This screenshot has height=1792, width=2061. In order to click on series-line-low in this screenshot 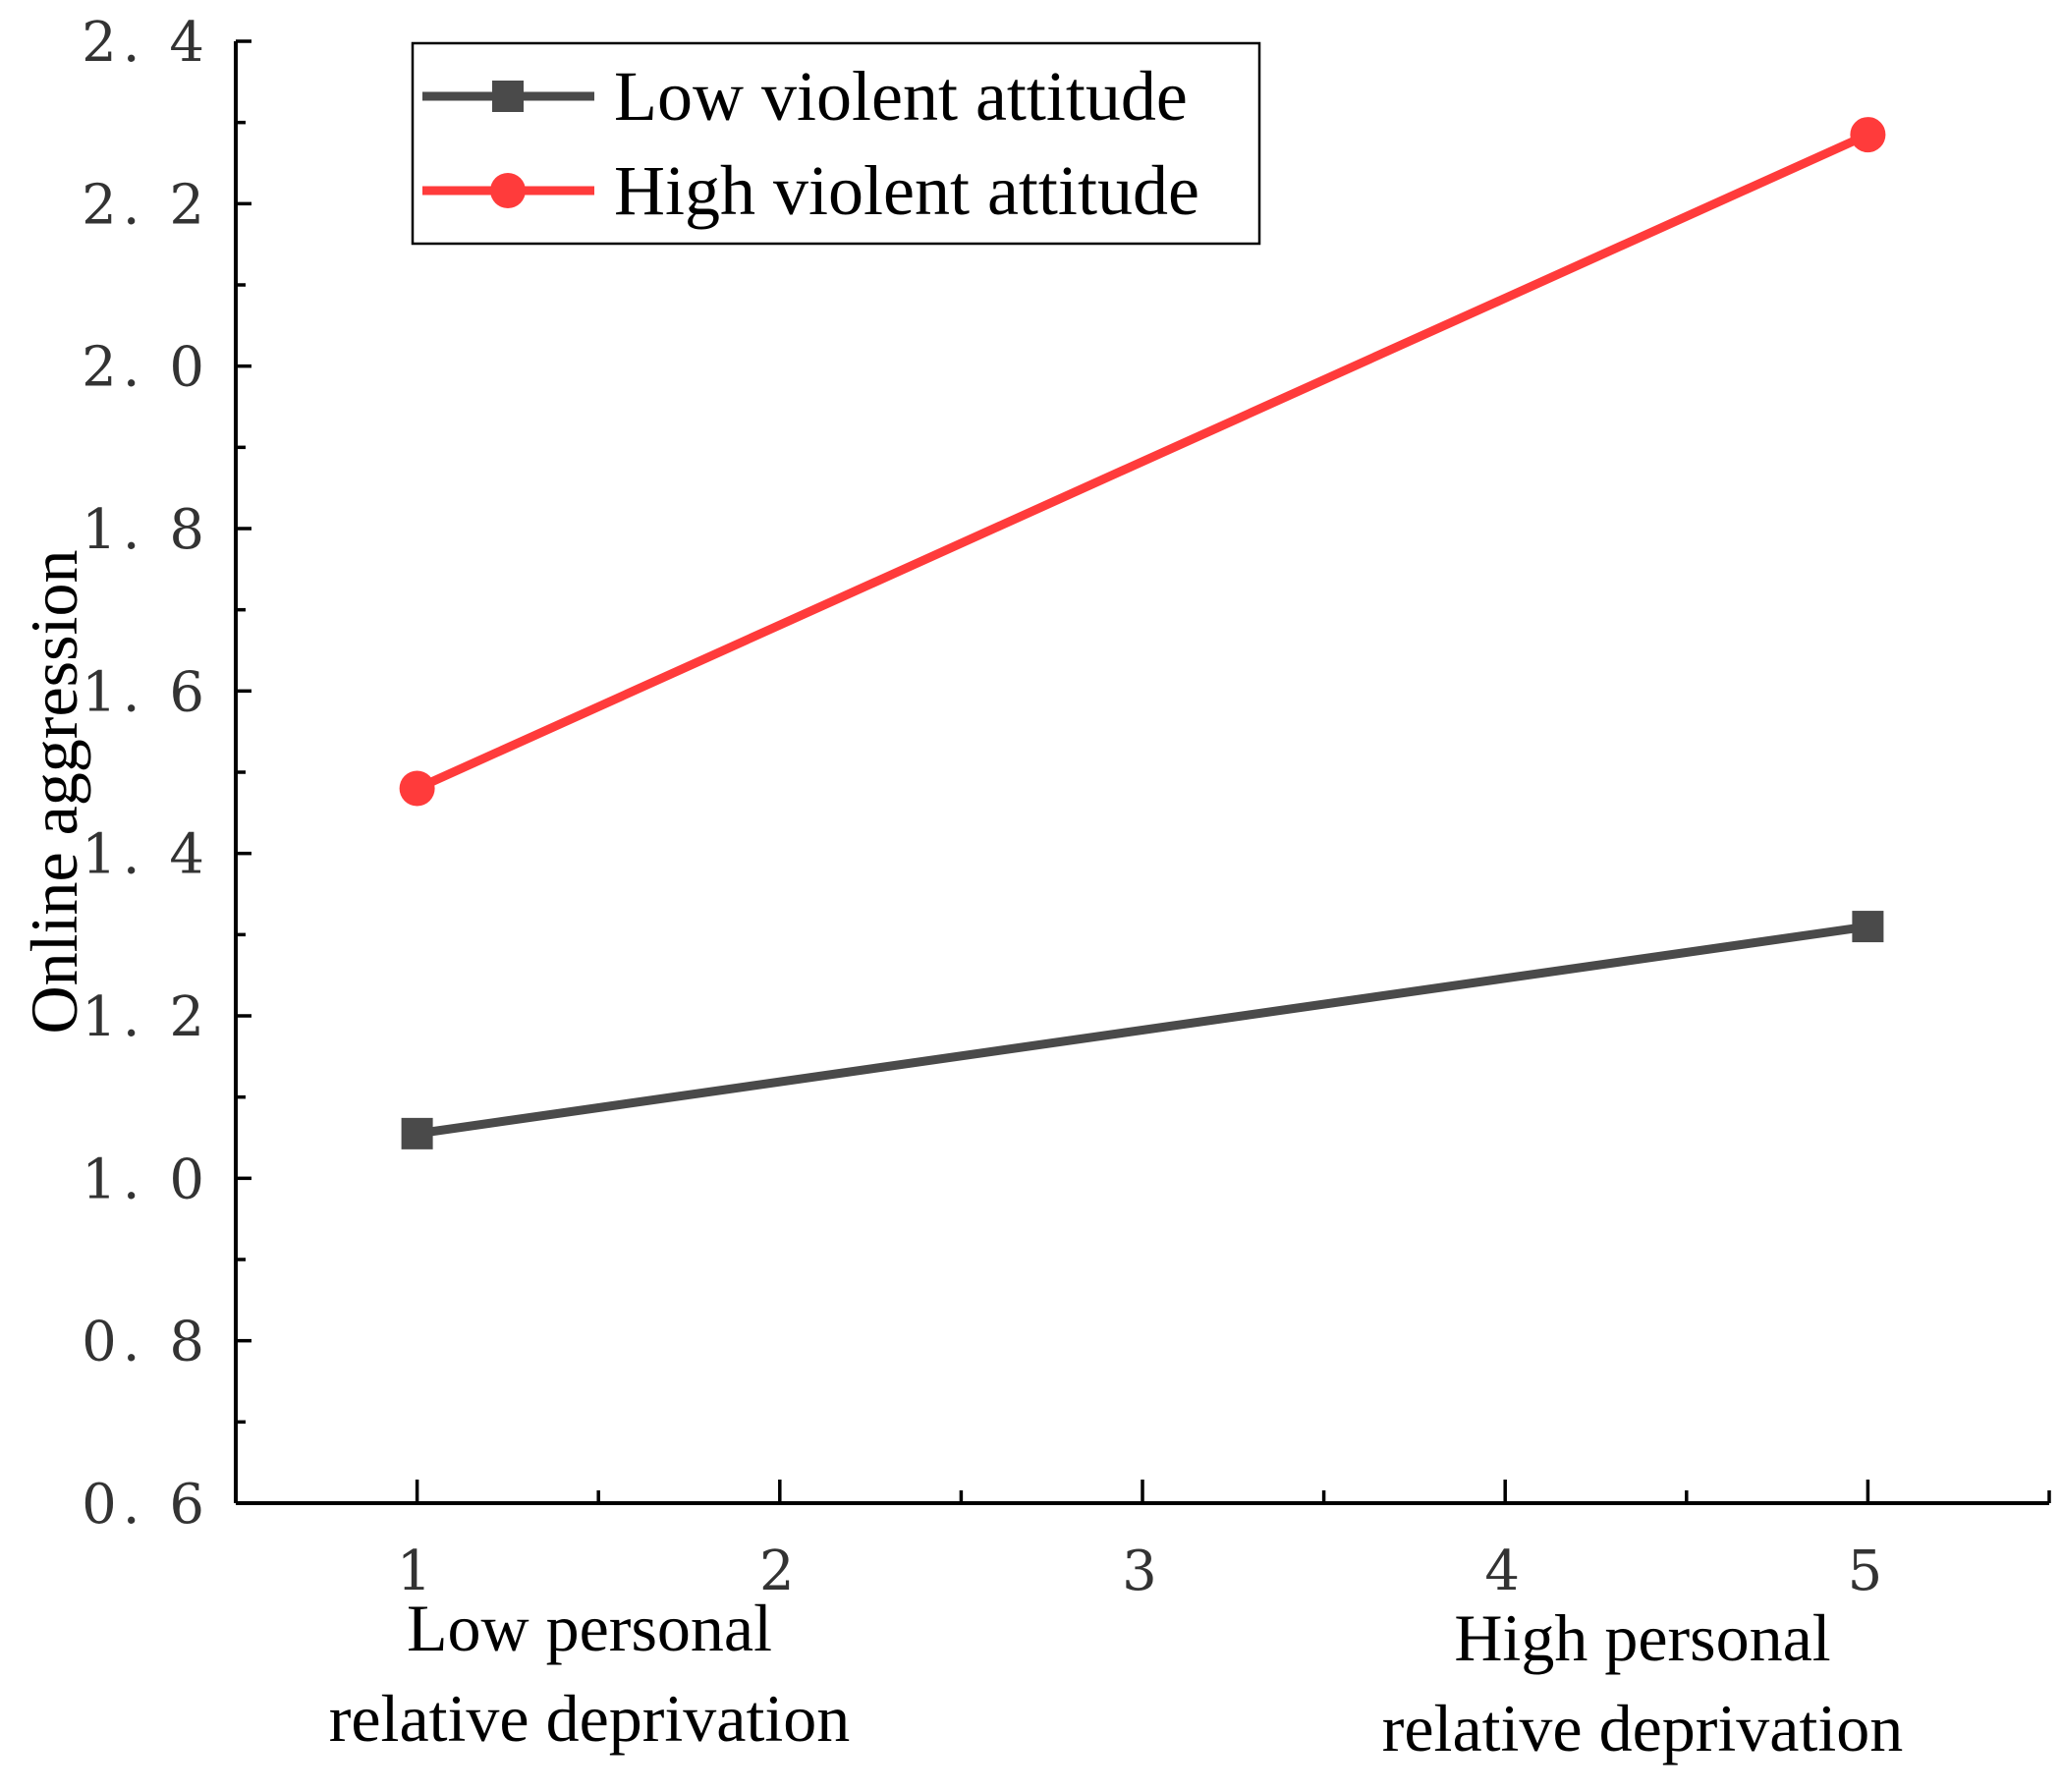, I will do `click(1142, 1030)`.